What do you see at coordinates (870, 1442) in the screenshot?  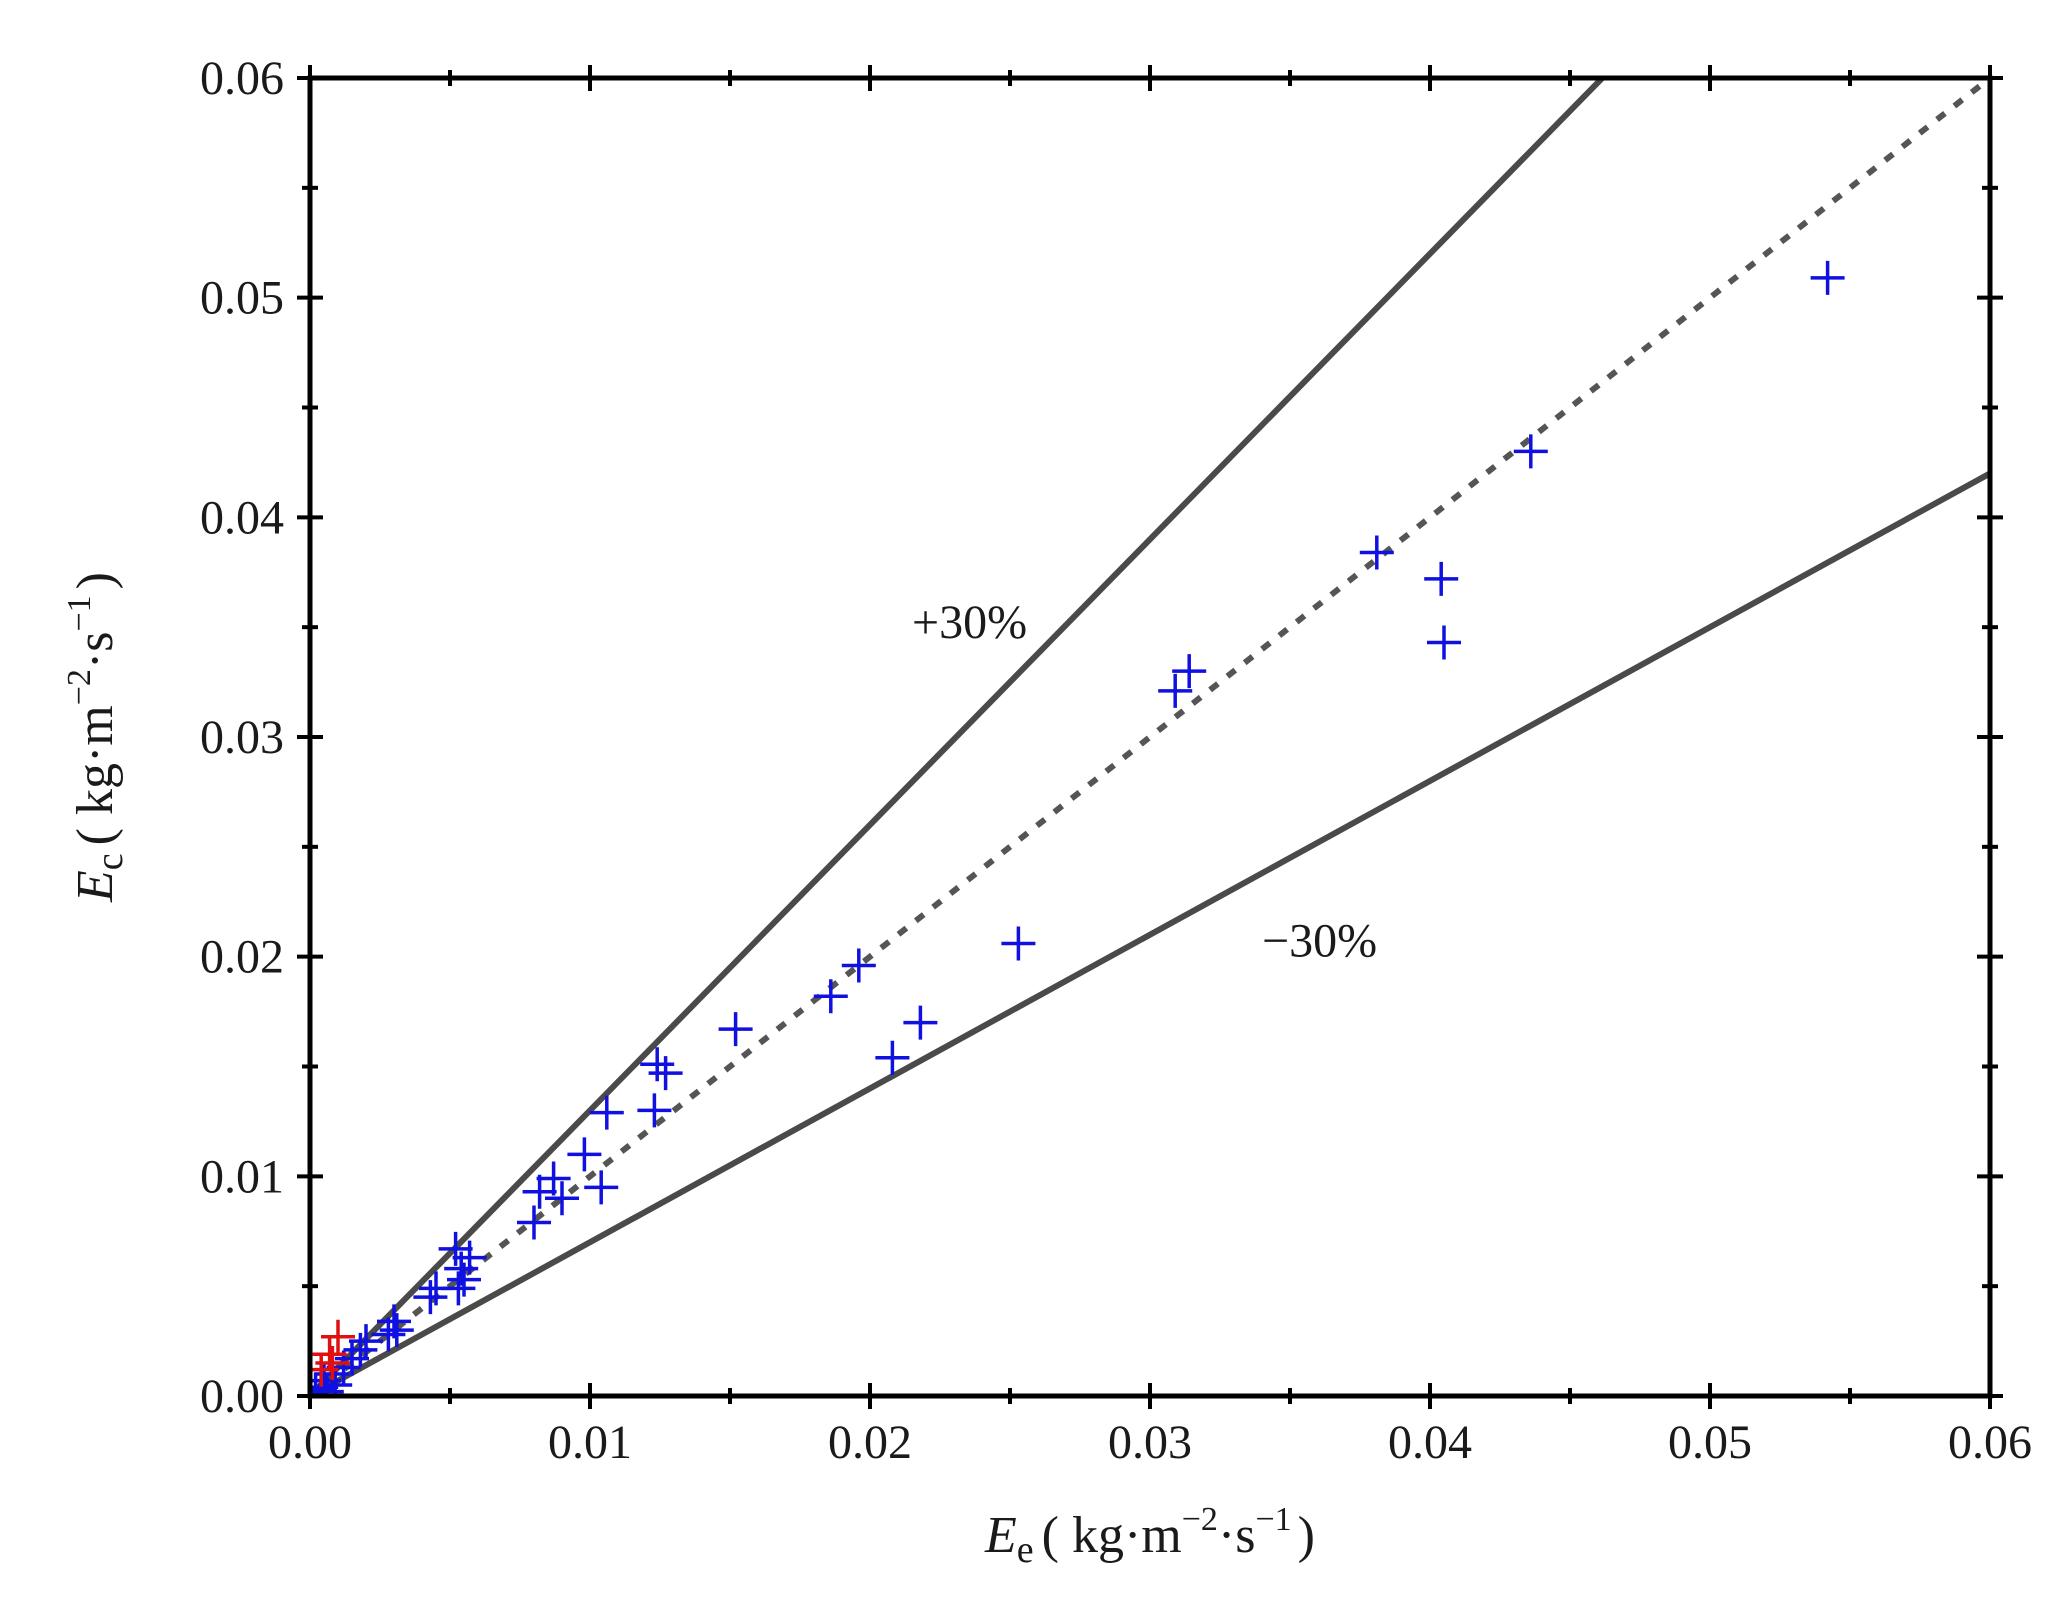 I see `x-tick-label: 0.02` at bounding box center [870, 1442].